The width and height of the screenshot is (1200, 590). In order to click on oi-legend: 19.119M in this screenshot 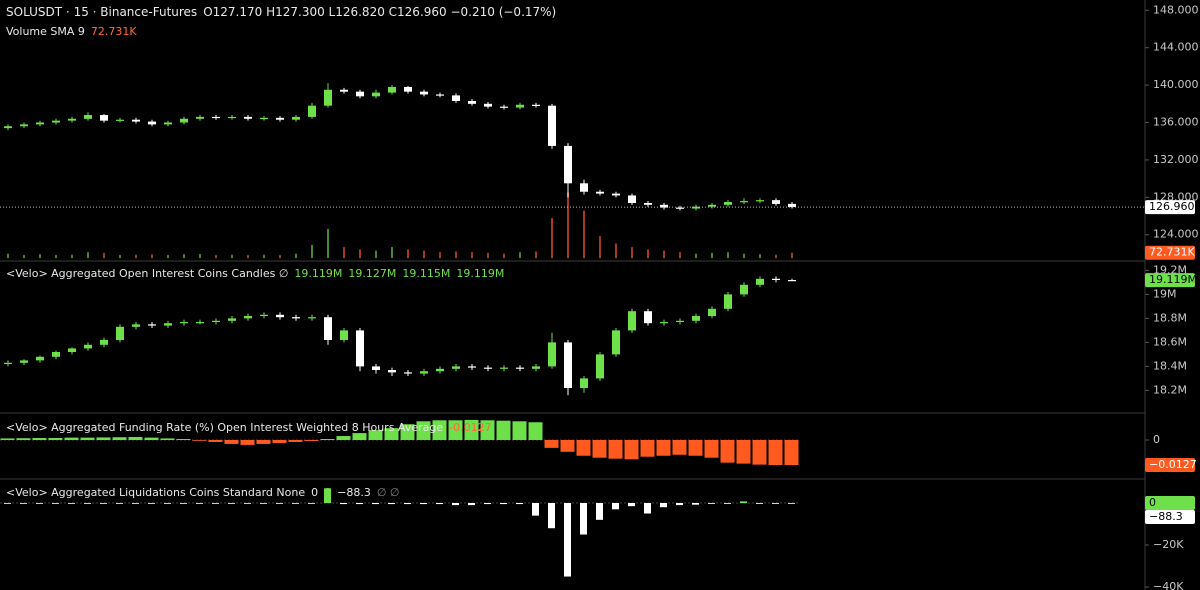, I will do `click(480, 273)`.